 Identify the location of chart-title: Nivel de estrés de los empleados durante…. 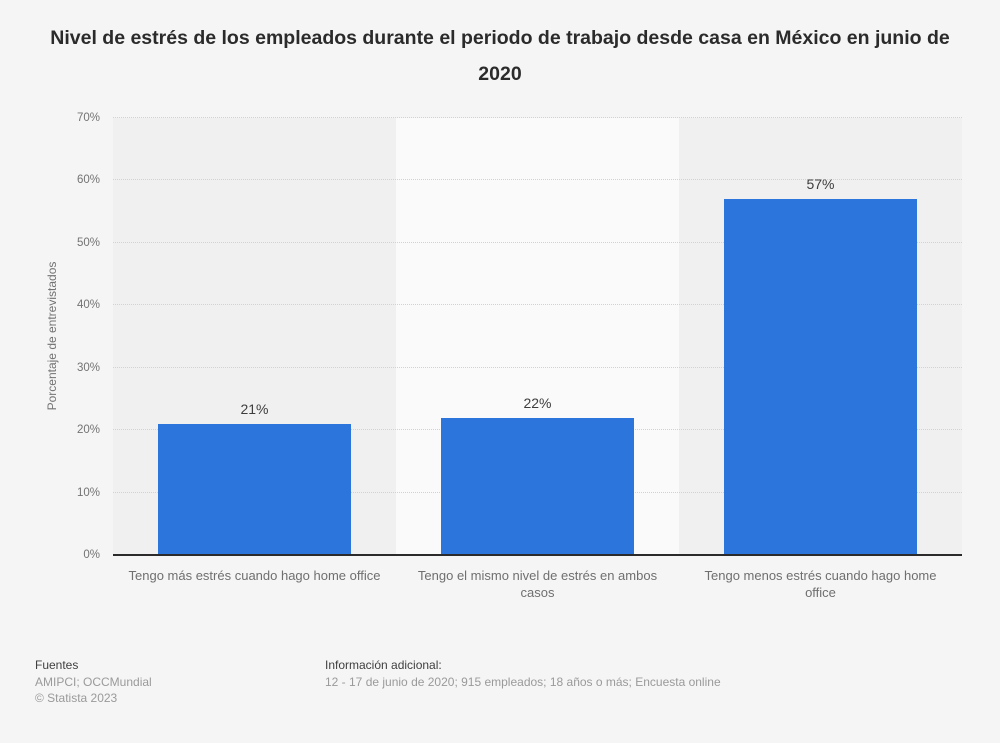
(500, 56).